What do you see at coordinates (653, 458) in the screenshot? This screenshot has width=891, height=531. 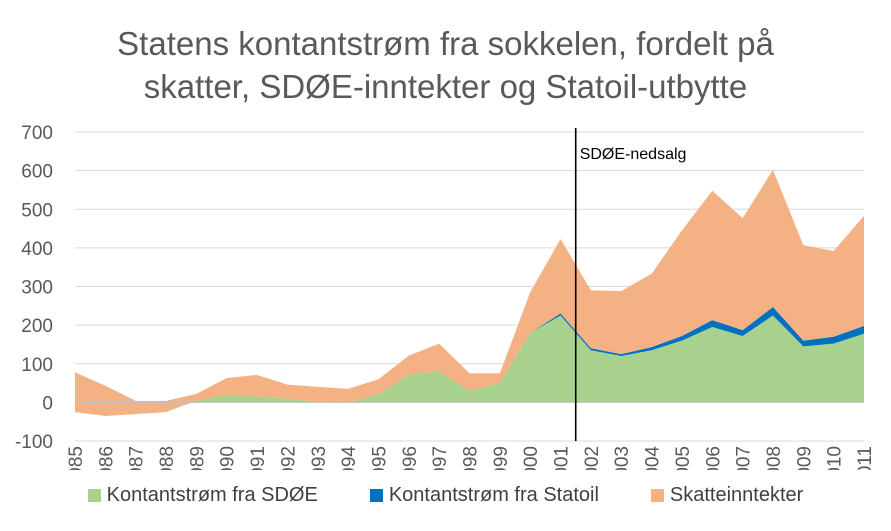 I see `x-tick-label: 2004` at bounding box center [653, 458].